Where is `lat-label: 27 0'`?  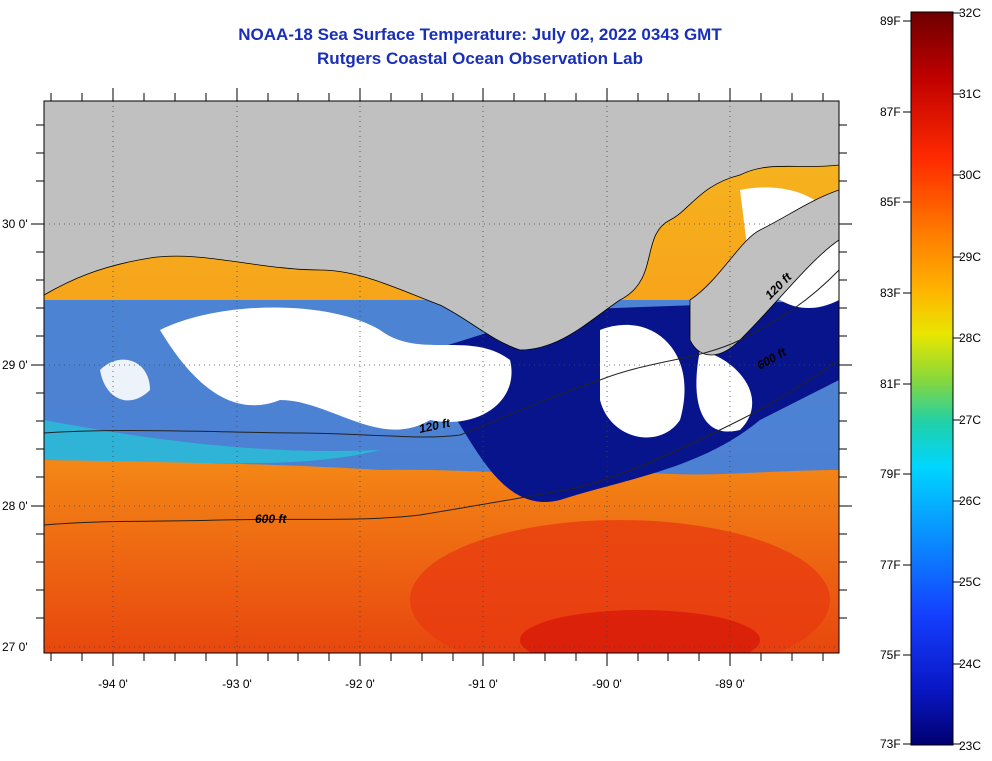
lat-label: 27 0' is located at coordinates (15, 647).